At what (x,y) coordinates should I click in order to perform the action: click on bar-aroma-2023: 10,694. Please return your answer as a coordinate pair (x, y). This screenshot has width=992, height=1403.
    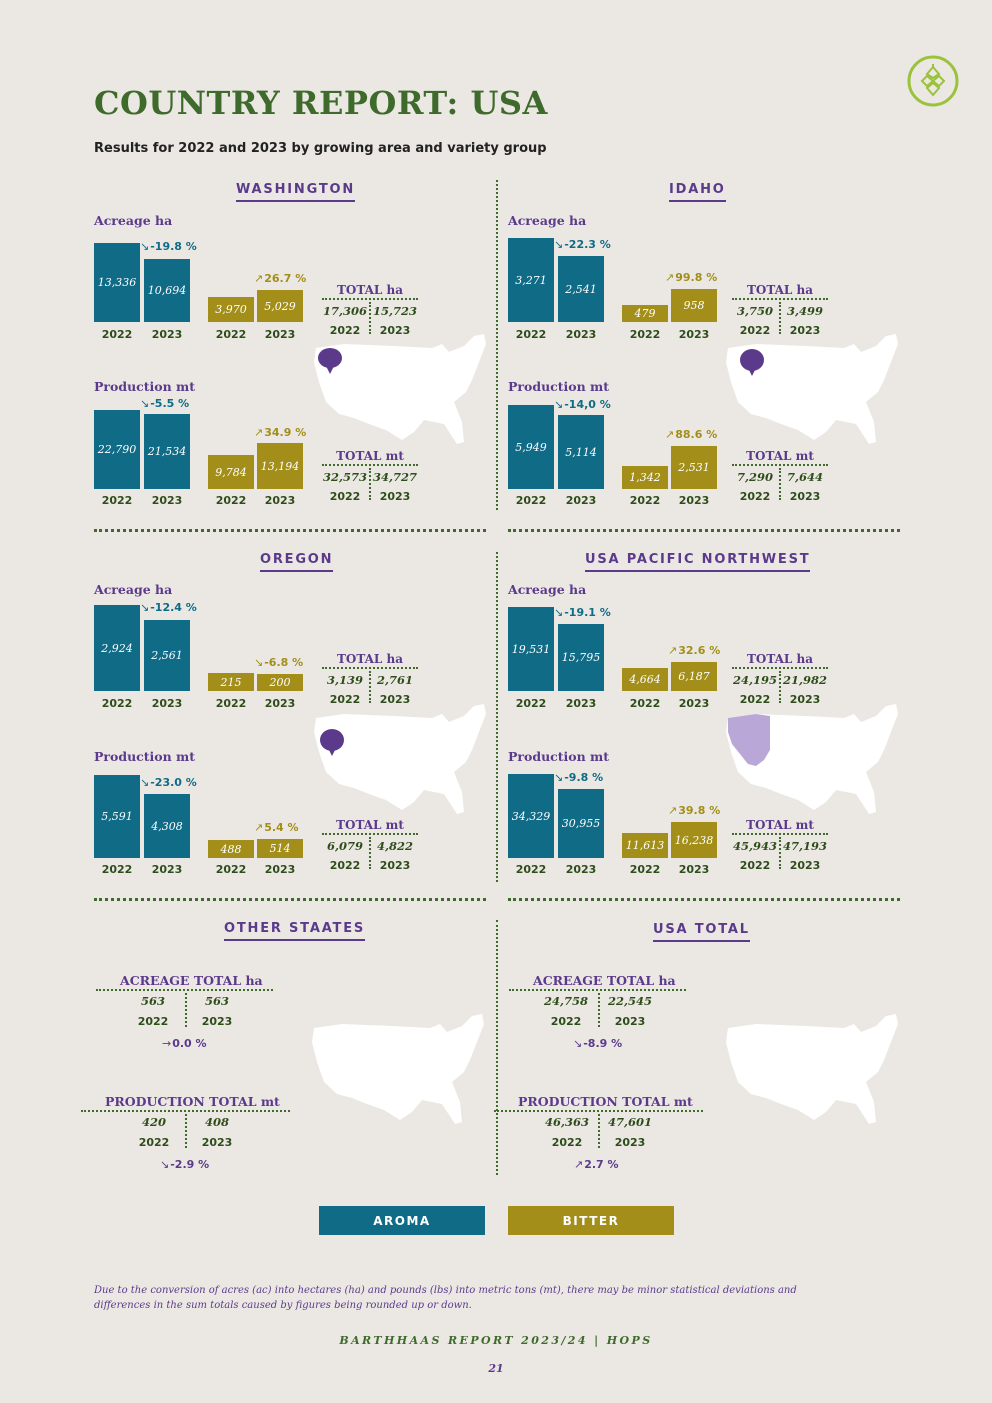
    Looking at the image, I should click on (167, 290).